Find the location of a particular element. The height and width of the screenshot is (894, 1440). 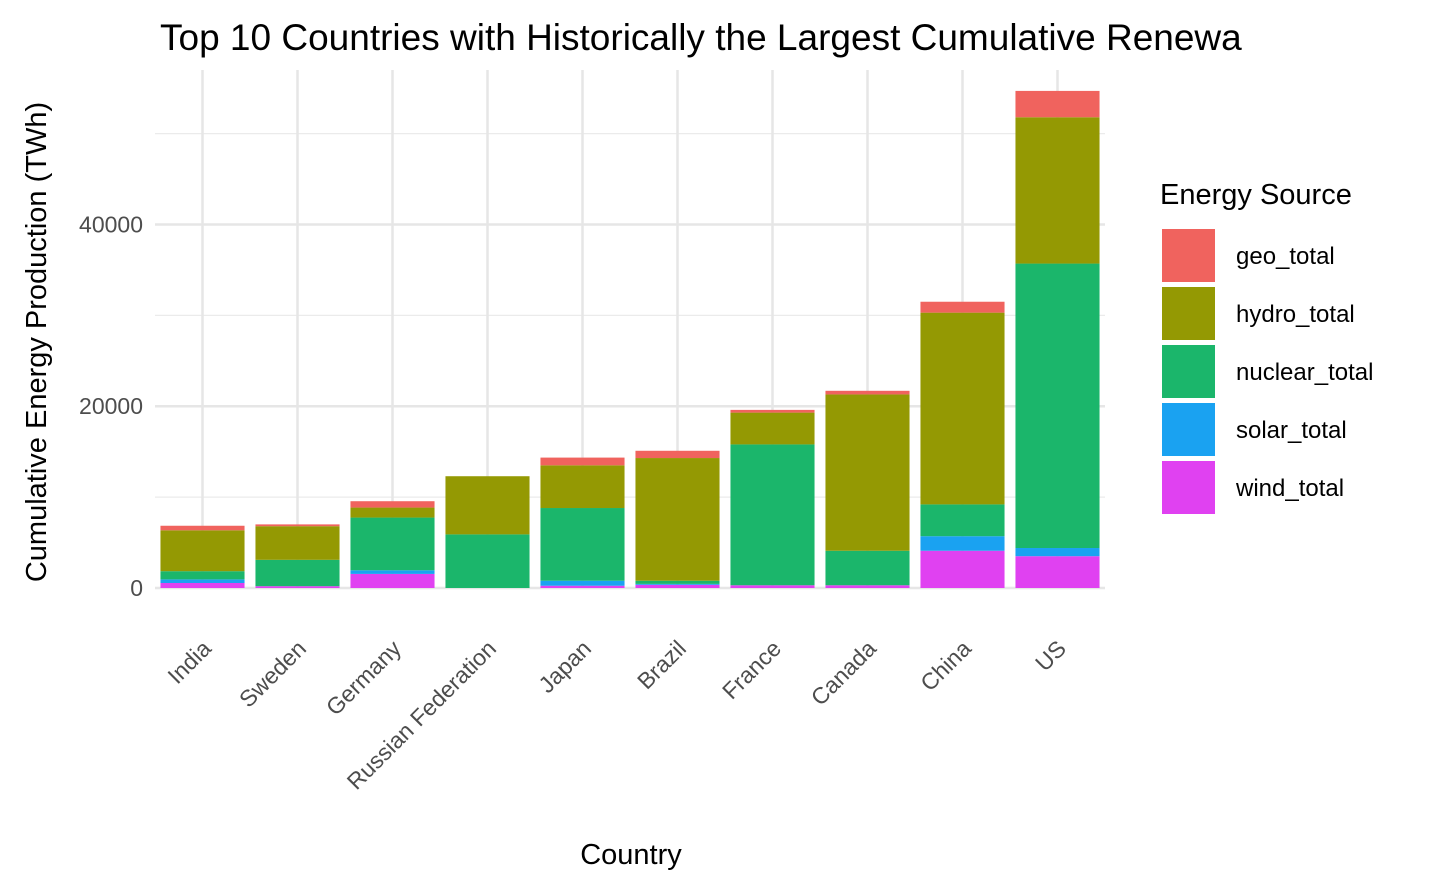

x-tick-label: Sweden is located at coordinates (272, 673).